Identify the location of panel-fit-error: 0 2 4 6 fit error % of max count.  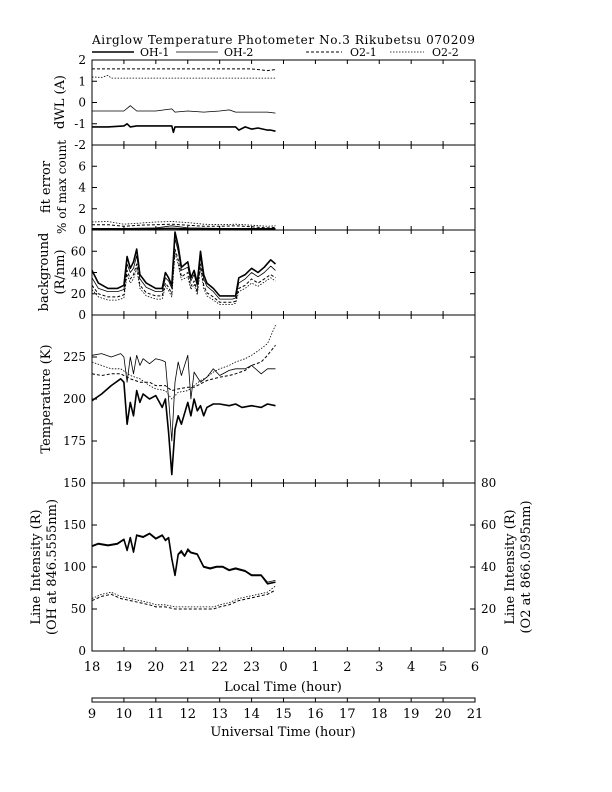
(257, 188).